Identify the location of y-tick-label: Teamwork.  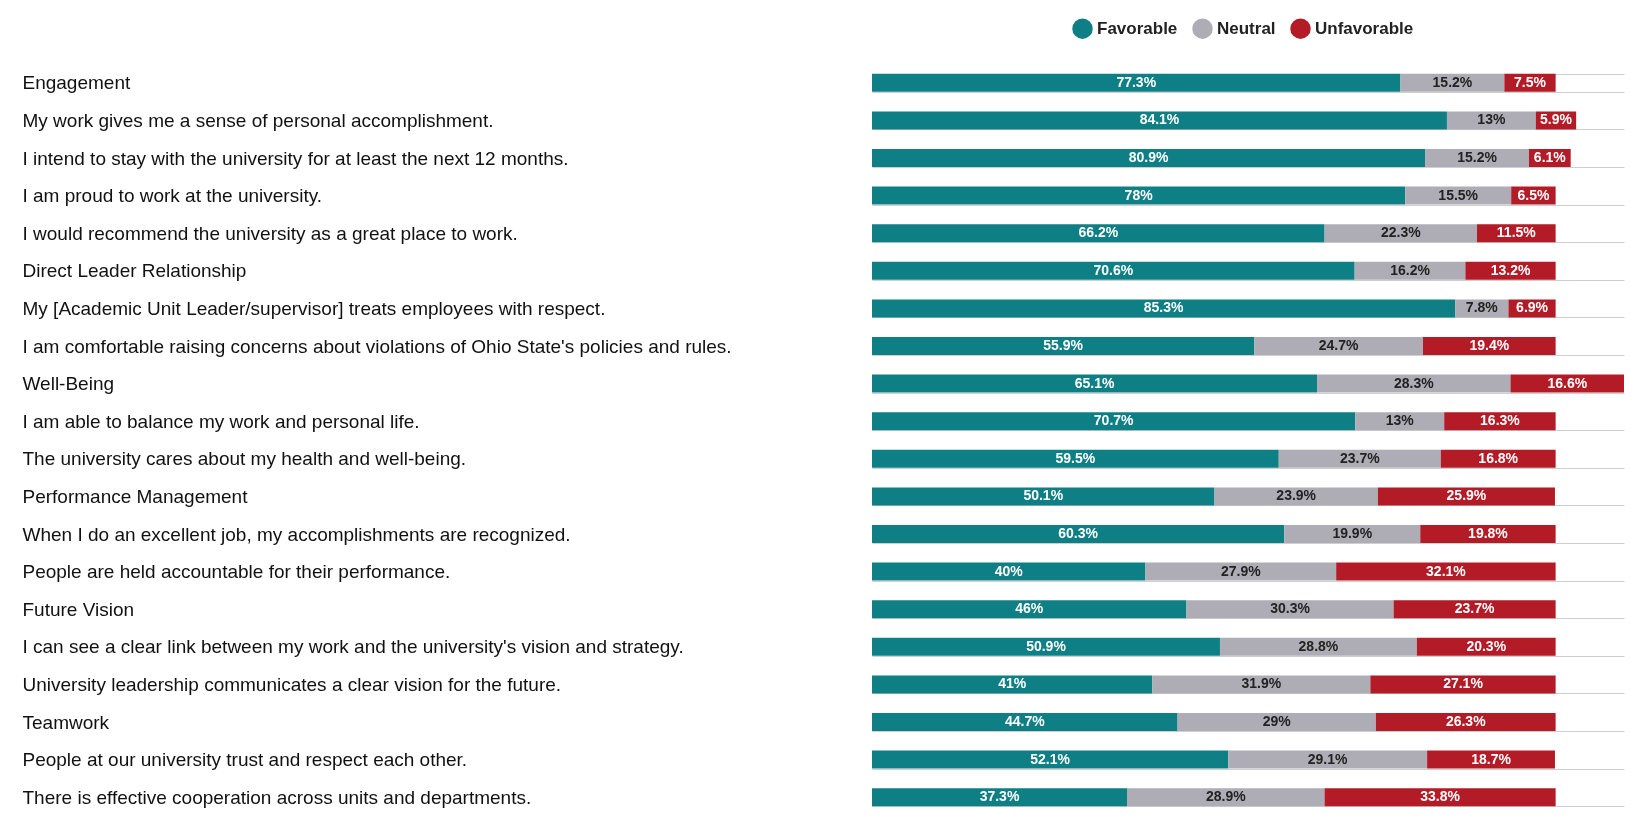
(66, 722).